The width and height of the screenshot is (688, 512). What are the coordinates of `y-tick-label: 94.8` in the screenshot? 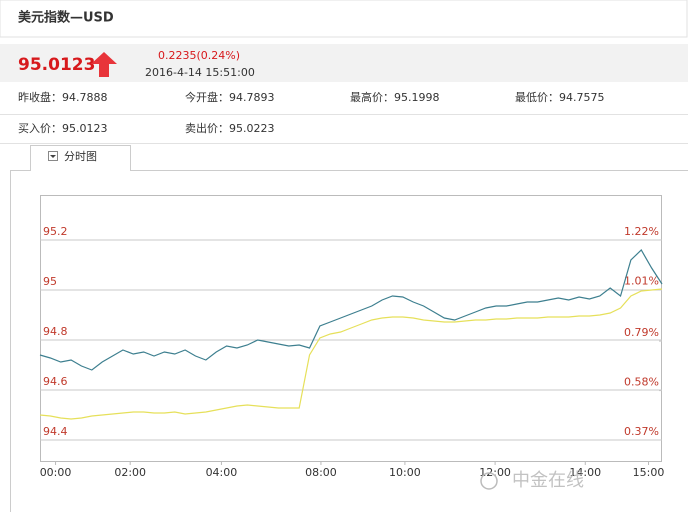 It's located at (55, 331).